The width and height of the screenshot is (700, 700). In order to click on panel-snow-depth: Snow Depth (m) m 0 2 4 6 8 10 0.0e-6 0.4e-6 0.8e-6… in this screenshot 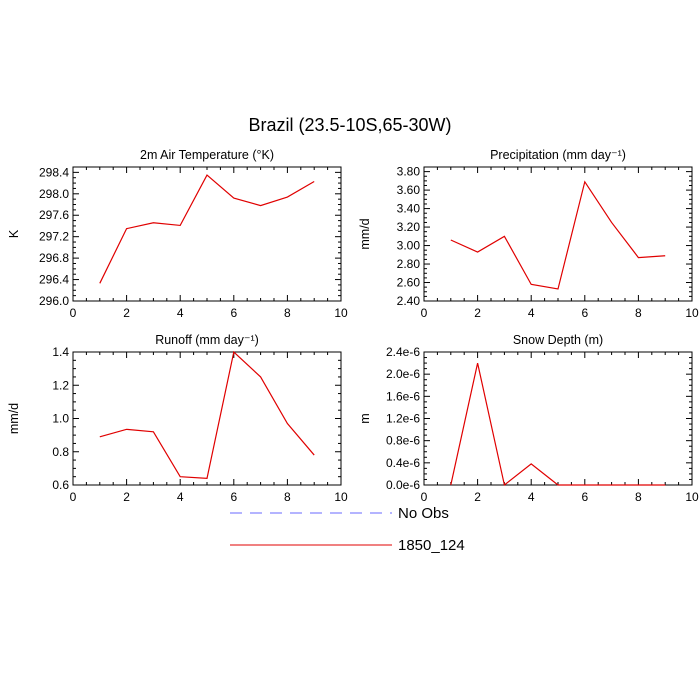, I will do `click(528, 418)`.